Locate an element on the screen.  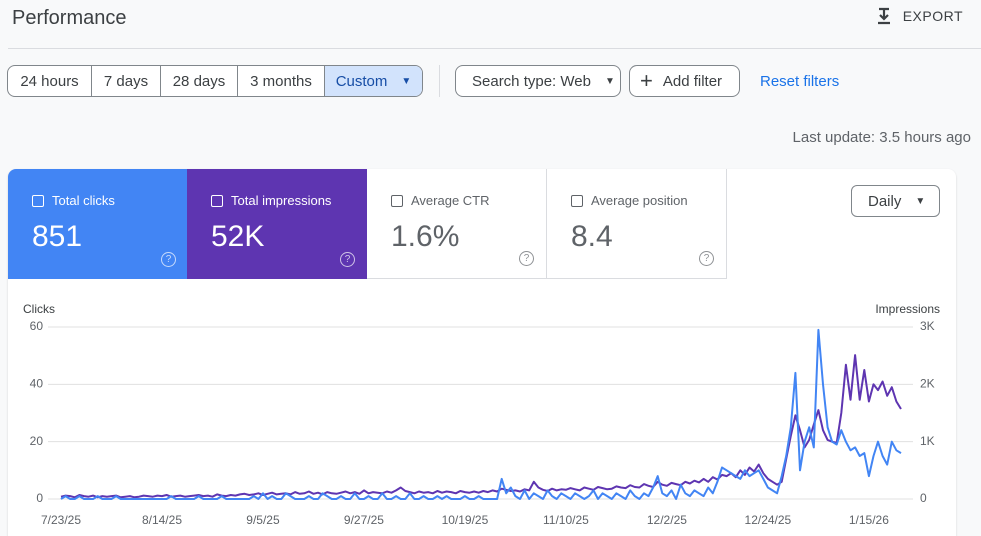
add-filter-button: + Add filter is located at coordinates (684, 81).